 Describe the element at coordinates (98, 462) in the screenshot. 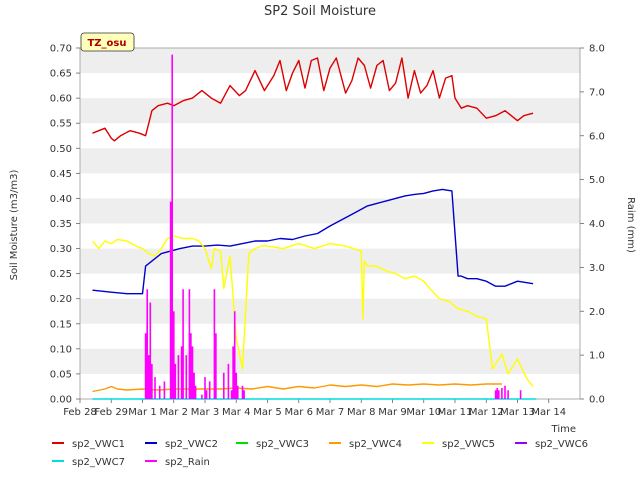

I see `legend-label-sp2_VWC7: sp2_VWC7` at that location.